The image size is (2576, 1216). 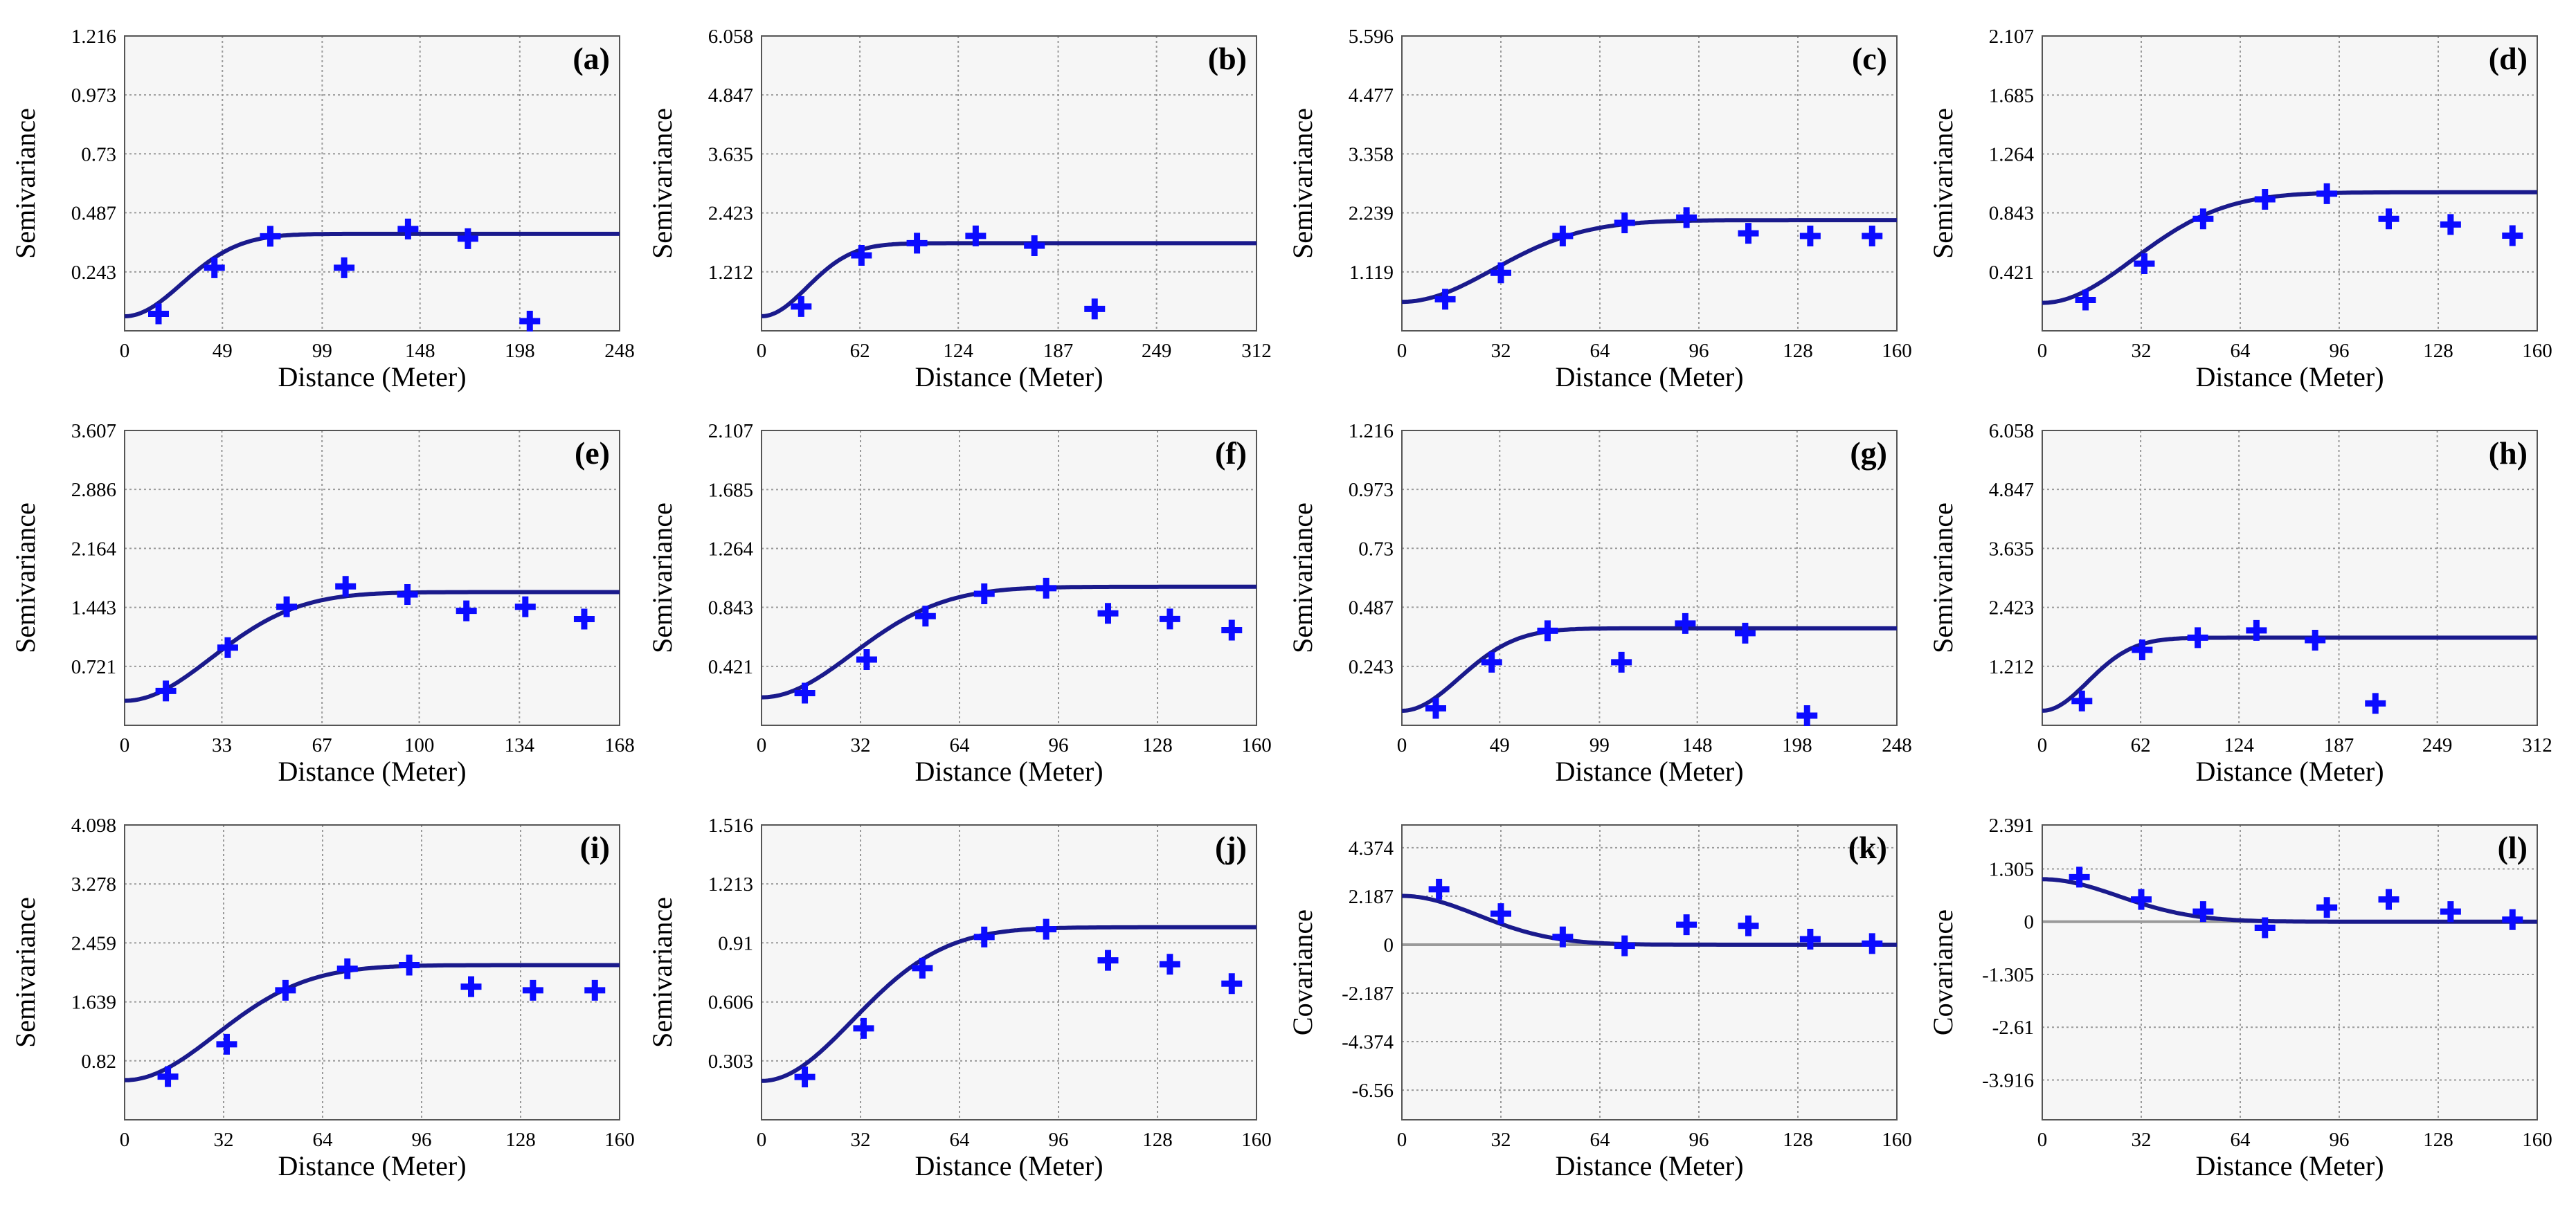 I want to click on y-tick-label: -2.187, so click(x=1368, y=994).